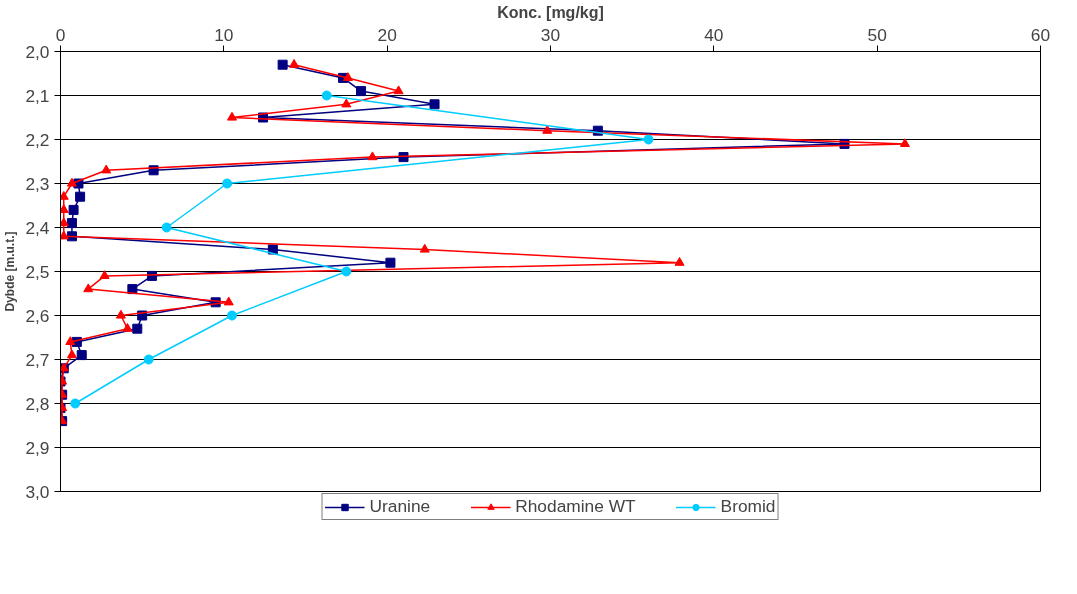 The image size is (1077, 594). I want to click on x-axis-title: Konc. [mg/kg], so click(550, 12).